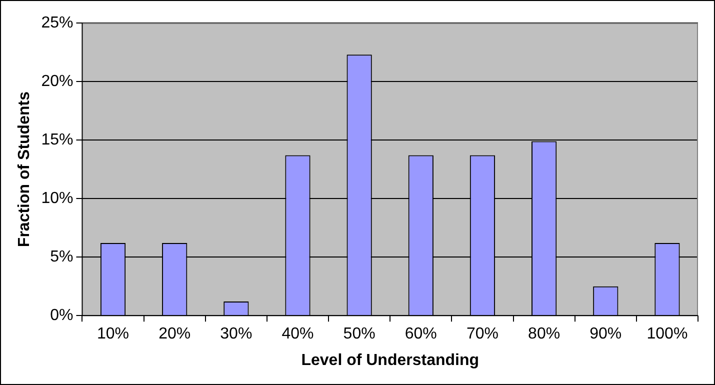 Image resolution: width=715 pixels, height=385 pixels. What do you see at coordinates (482, 334) in the screenshot?
I see `x-tick-label: 70%` at bounding box center [482, 334].